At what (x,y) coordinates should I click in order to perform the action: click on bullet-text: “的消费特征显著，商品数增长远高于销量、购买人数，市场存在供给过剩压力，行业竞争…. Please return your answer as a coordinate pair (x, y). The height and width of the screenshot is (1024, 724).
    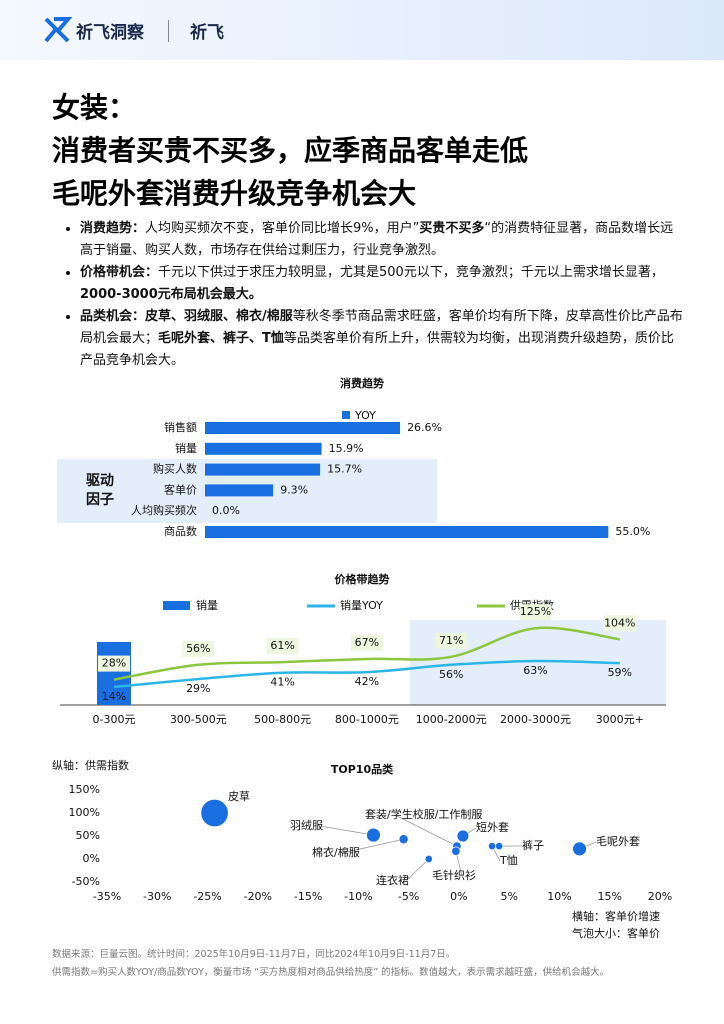
    Looking at the image, I should click on (377, 239).